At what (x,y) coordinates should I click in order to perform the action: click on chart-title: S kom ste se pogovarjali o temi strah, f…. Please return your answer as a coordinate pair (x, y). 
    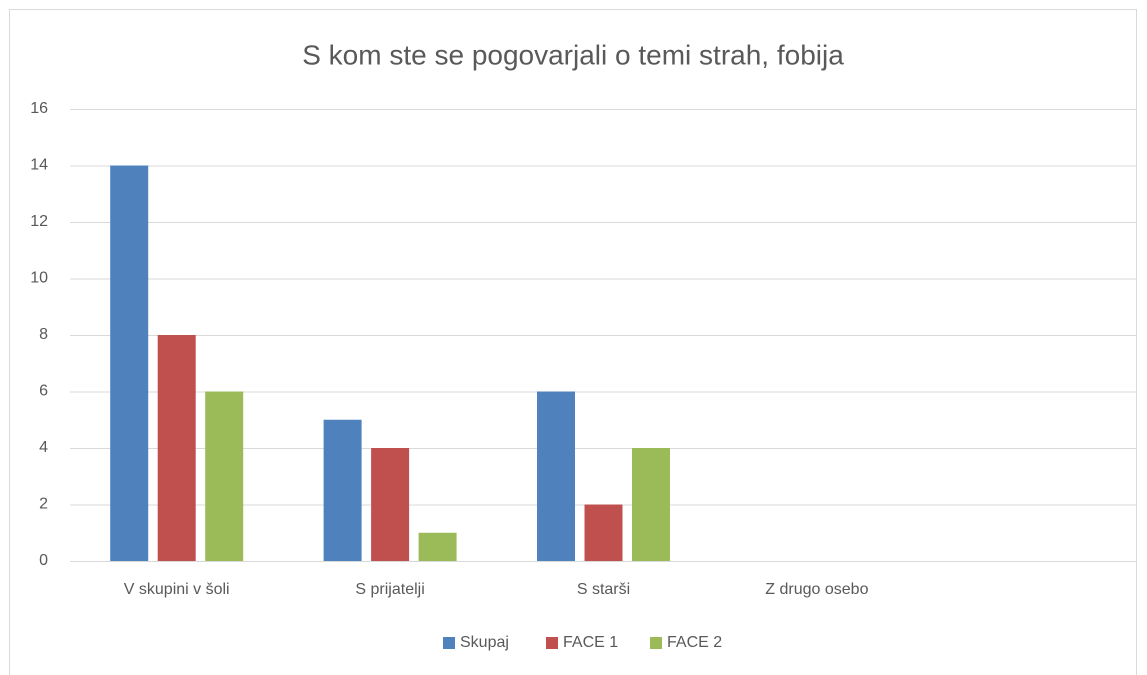
    Looking at the image, I should click on (573, 54).